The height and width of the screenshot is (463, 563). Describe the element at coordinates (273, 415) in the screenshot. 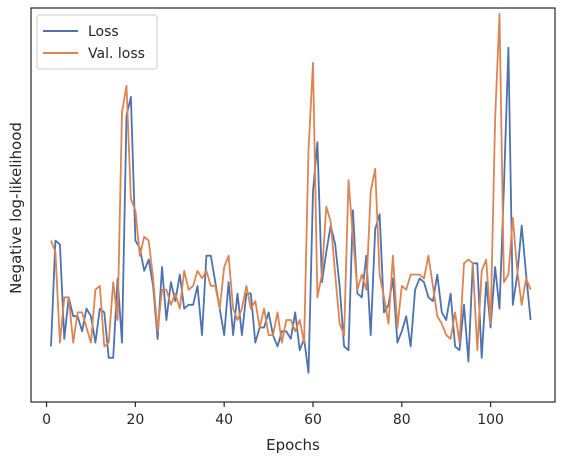

I see `x-axis: 0 20 40 60 80 100` at that location.